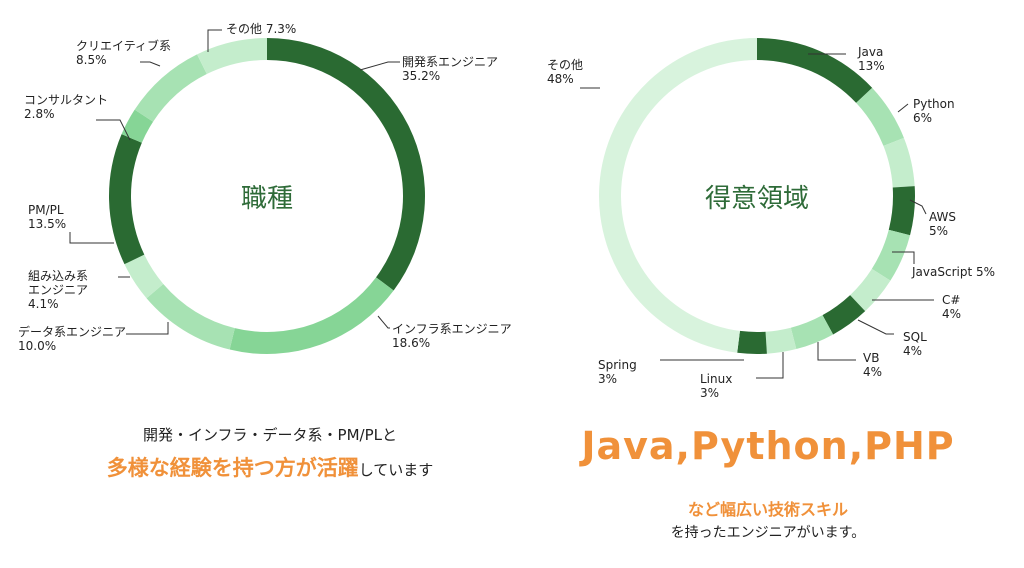 The height and width of the screenshot is (568, 1024). What do you see at coordinates (113, 130) in the screenshot?
I see `job-type-5-leader-line` at bounding box center [113, 130].